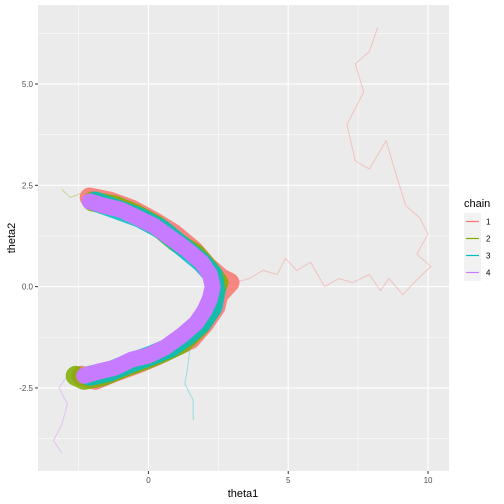 The image size is (504, 504). Describe the element at coordinates (28, 185) in the screenshot. I see `y-tick-label: 2.5` at that location.